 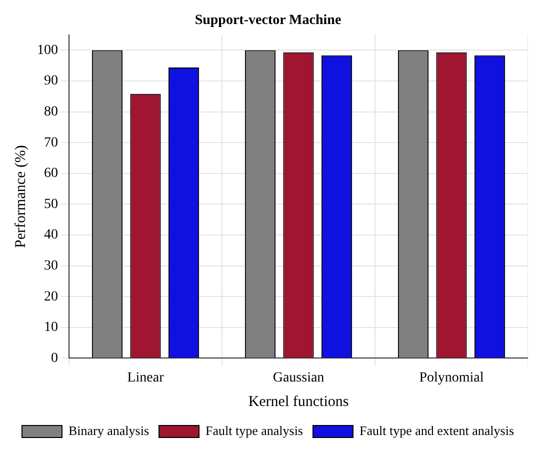 What do you see at coordinates (51, 328) in the screenshot?
I see `y-tick-label: 10` at bounding box center [51, 328].